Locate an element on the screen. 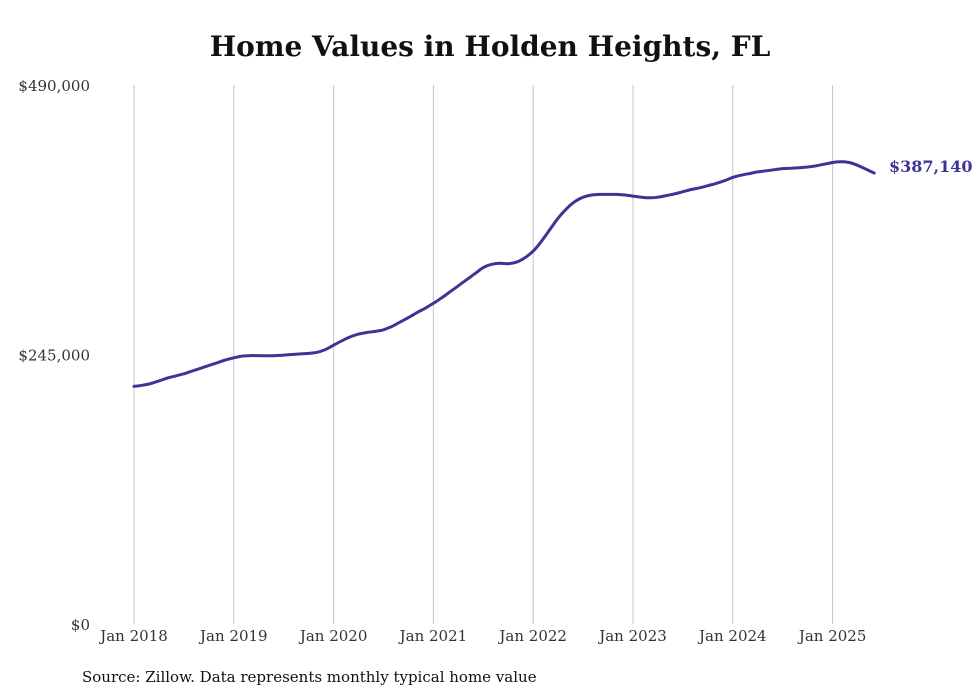 This screenshot has width=980, height=699. x-tick-label: Jan 2025 is located at coordinates (832, 636).